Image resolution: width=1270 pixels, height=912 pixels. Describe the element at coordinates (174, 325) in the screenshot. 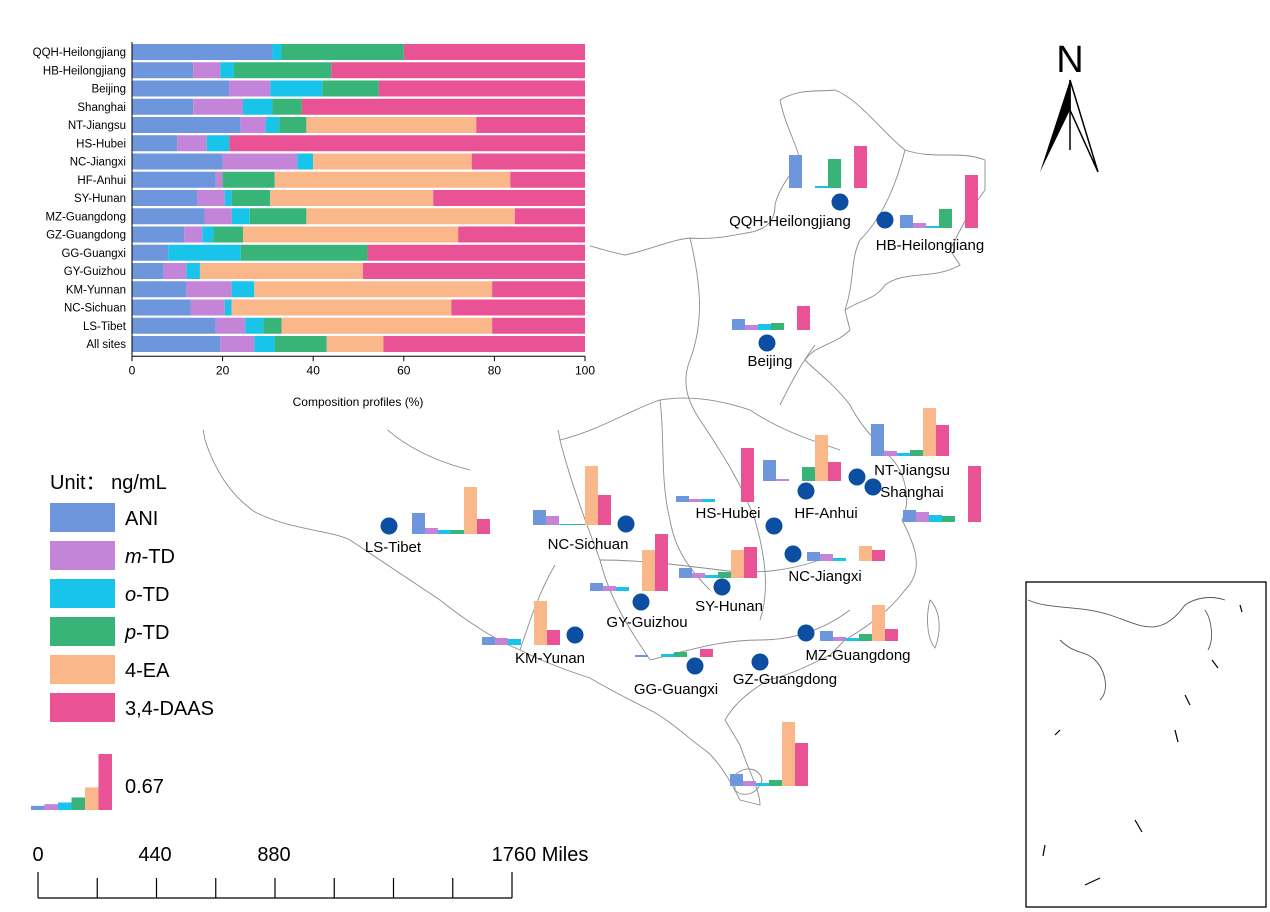

I see `bar-ls-tibet-ani` at that location.